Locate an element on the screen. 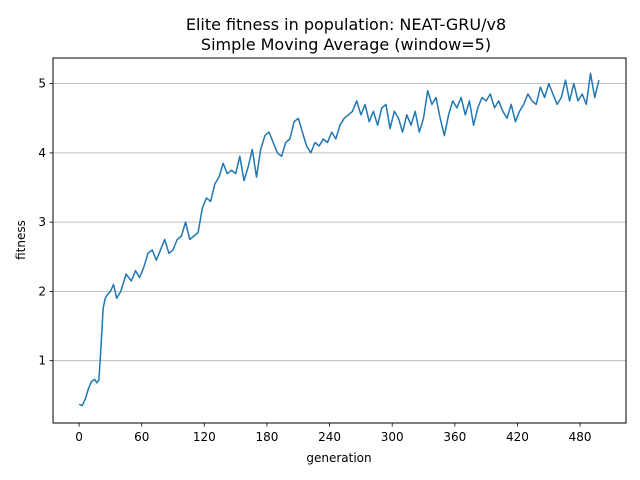  y-tick-label: 3 is located at coordinates (42, 222).